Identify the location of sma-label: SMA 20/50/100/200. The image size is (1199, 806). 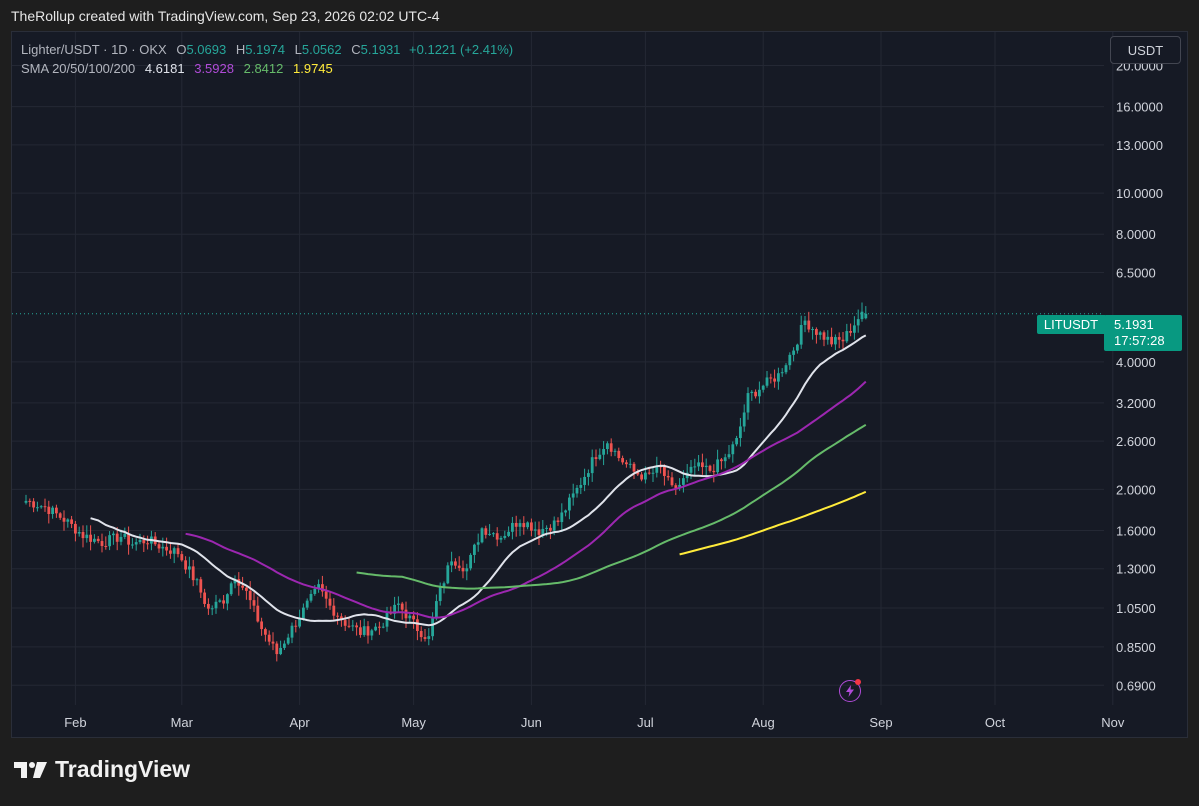
(78, 68).